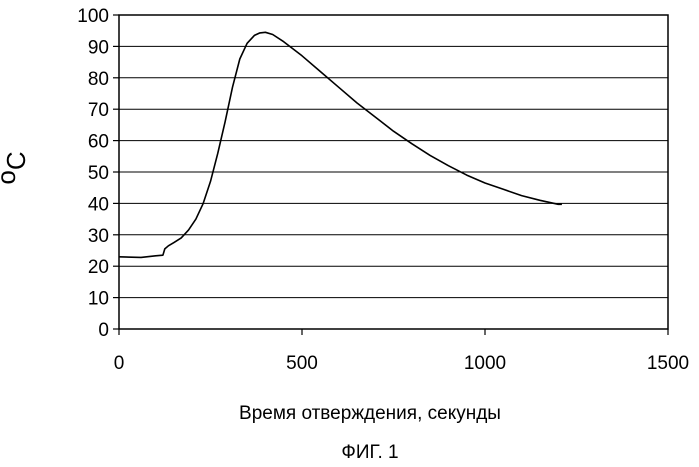  What do you see at coordinates (668, 363) in the screenshot?
I see `x-tick-label-1500: 1500` at bounding box center [668, 363].